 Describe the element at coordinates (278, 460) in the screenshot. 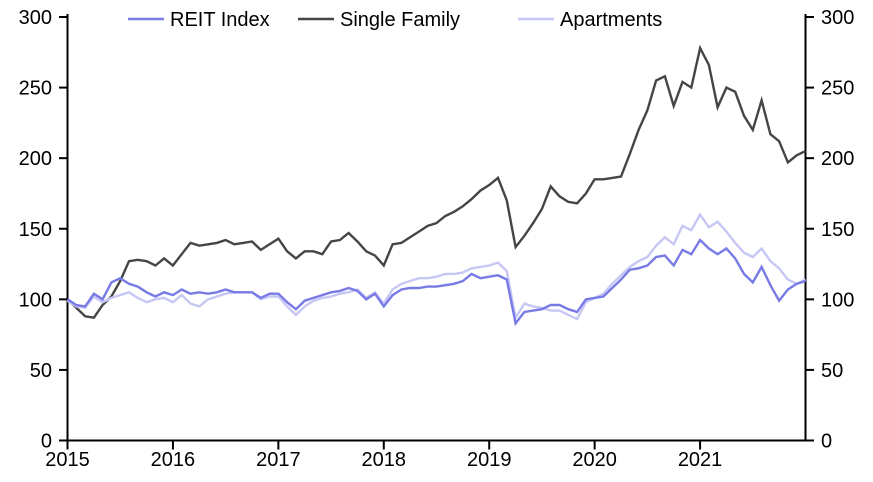

I see `x-axis-tick-label: 2017` at that location.